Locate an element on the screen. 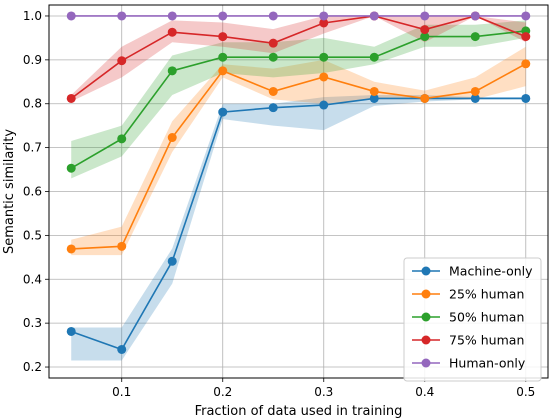 This screenshot has height=420, width=558. y-axis-label: Semantic similarity is located at coordinates (9, 191).